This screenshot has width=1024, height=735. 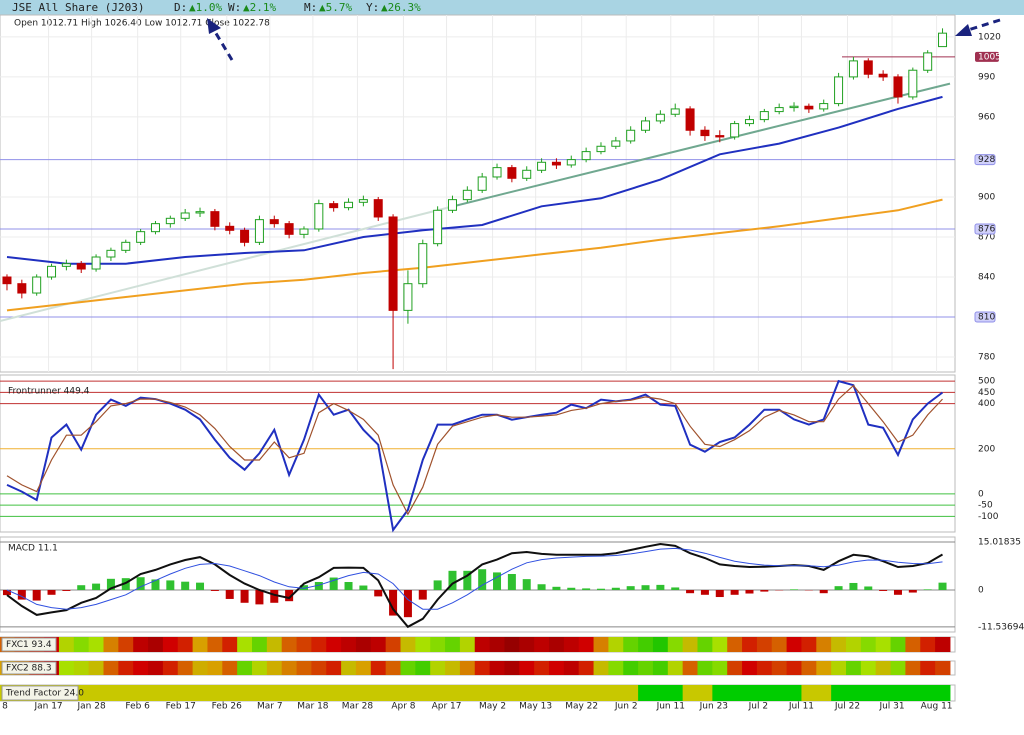 What do you see at coordinates (29, 669) in the screenshot?
I see `panel-title: FXC2 88.3` at bounding box center [29, 669].